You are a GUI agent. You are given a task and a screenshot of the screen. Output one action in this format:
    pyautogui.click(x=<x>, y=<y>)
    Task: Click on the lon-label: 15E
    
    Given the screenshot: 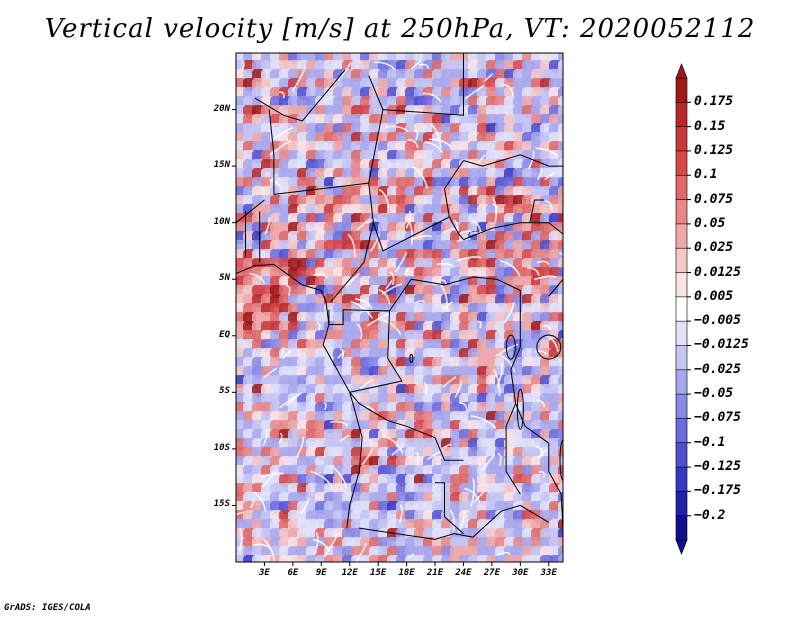 What is the action you would take?
    pyautogui.click(x=378, y=573)
    